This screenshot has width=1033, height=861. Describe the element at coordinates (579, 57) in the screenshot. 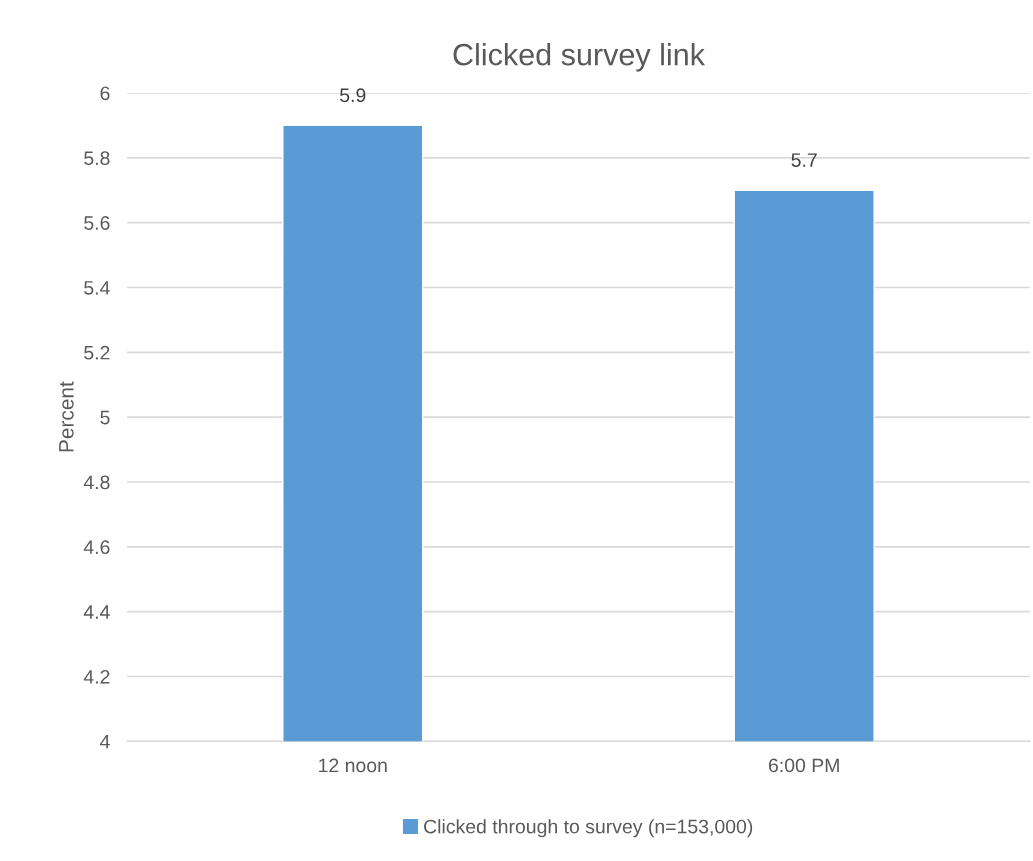

I see `chart-title: Clicked survey link` at that location.